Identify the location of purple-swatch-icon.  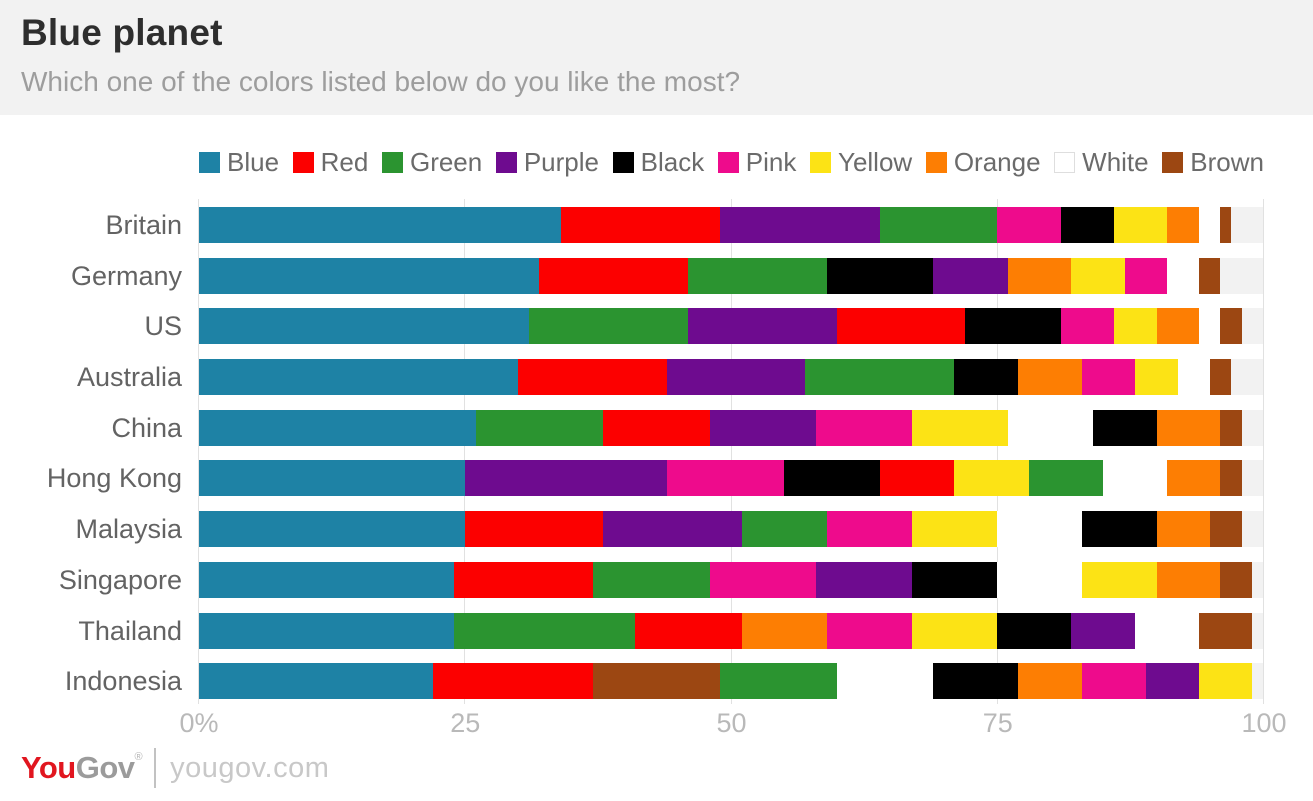
(506, 162).